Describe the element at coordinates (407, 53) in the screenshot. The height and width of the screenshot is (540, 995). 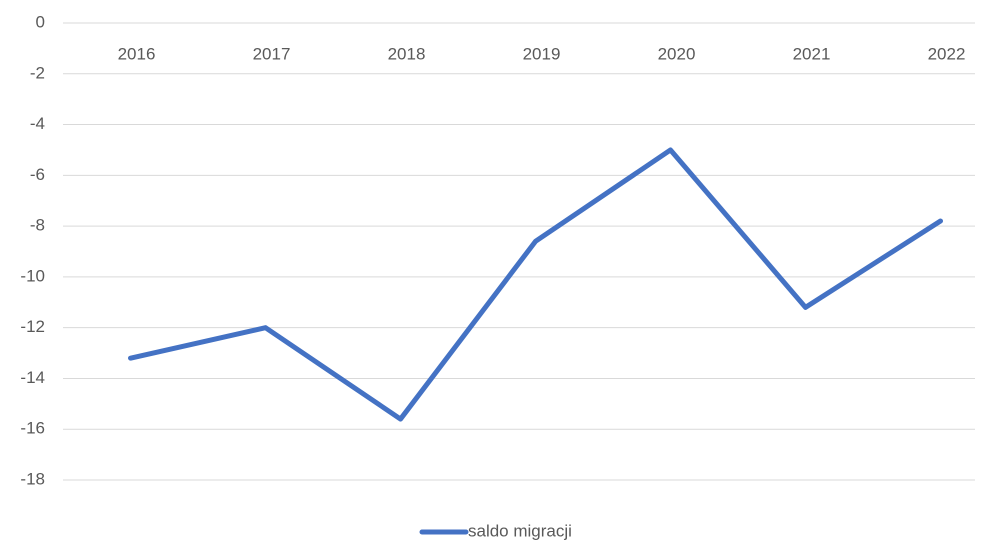
I see `x-tick-label: 2018` at that location.